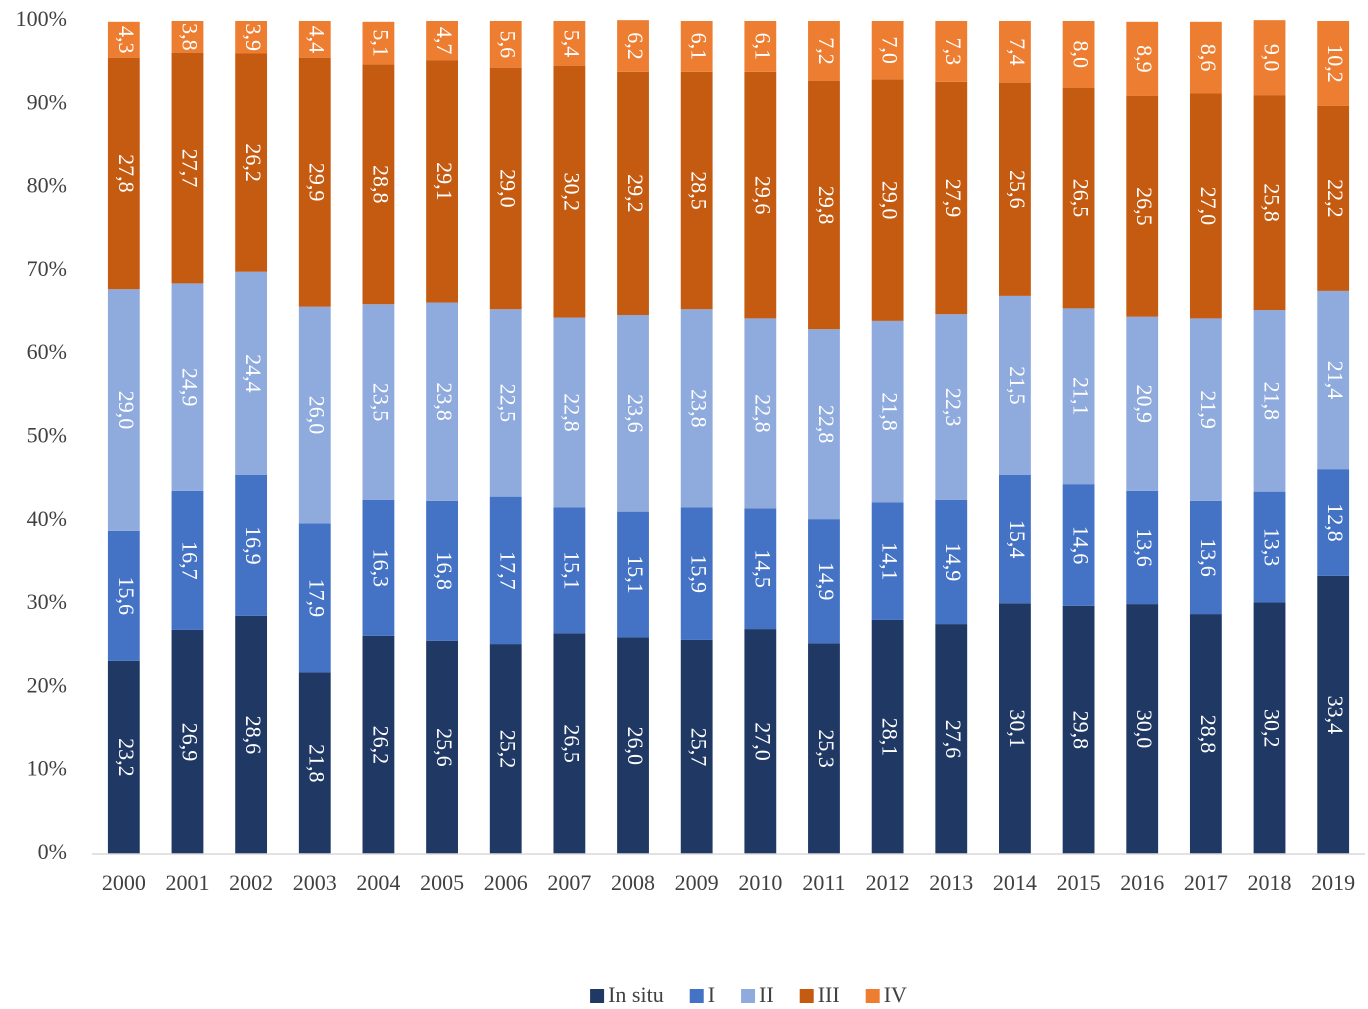 The width and height of the screenshot is (1368, 1009). What do you see at coordinates (189, 168) in the screenshot?
I see `data-label: 27,7` at bounding box center [189, 168].